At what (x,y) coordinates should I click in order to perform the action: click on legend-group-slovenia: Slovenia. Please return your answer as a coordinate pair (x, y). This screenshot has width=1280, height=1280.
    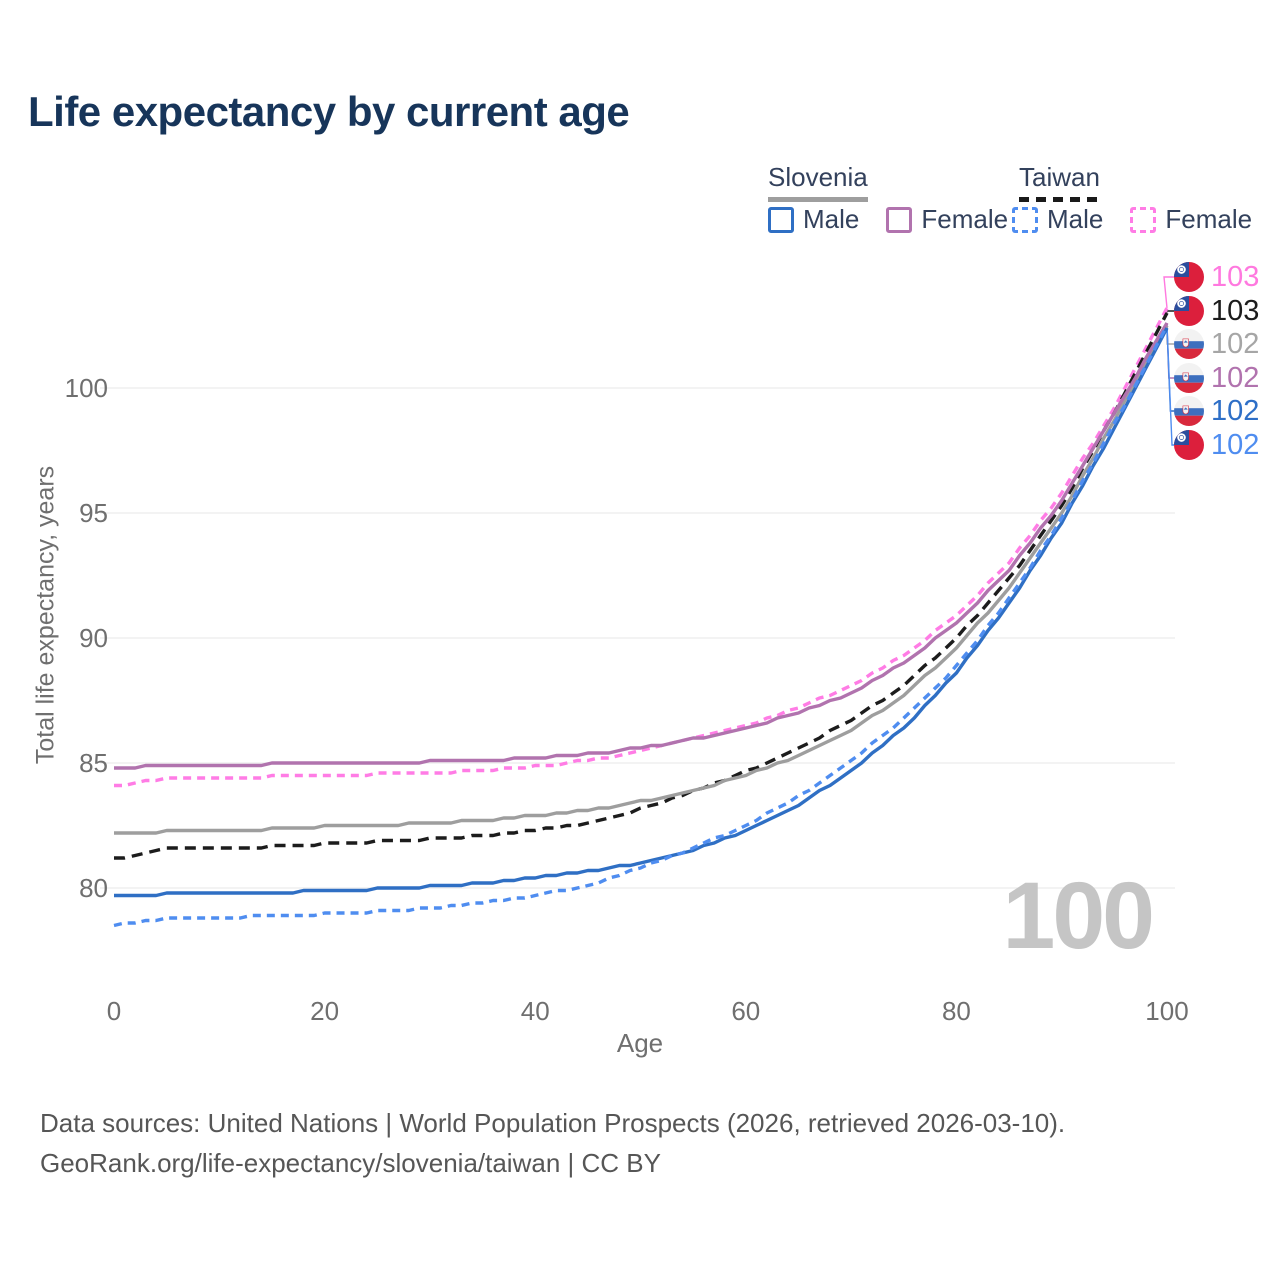
    Looking at the image, I should click on (818, 182).